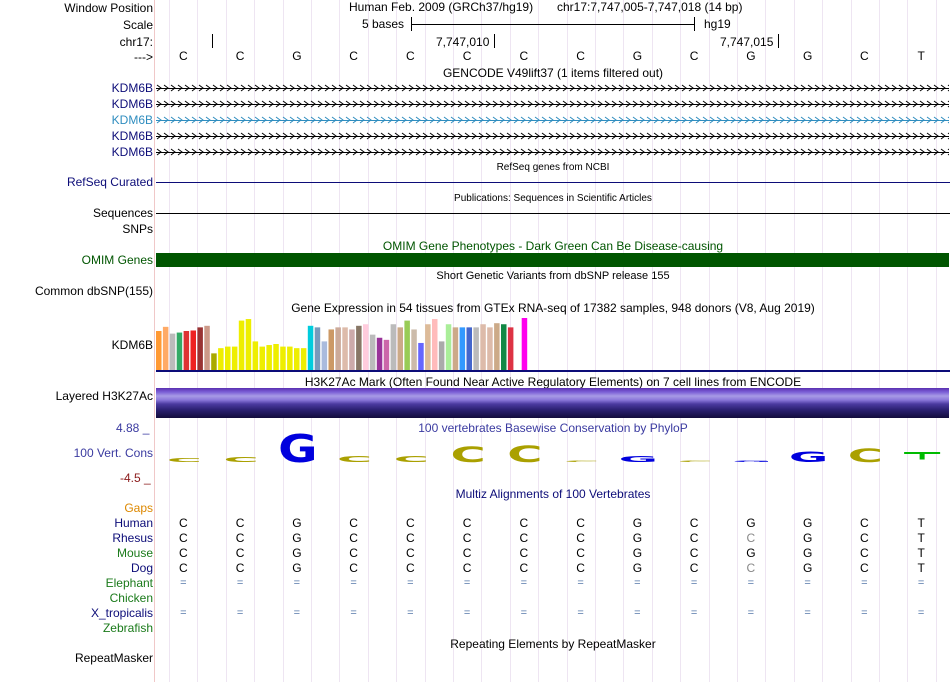 This screenshot has height=682, width=950. What do you see at coordinates (131, 598) in the screenshot?
I see `species-label: Chicken` at bounding box center [131, 598].